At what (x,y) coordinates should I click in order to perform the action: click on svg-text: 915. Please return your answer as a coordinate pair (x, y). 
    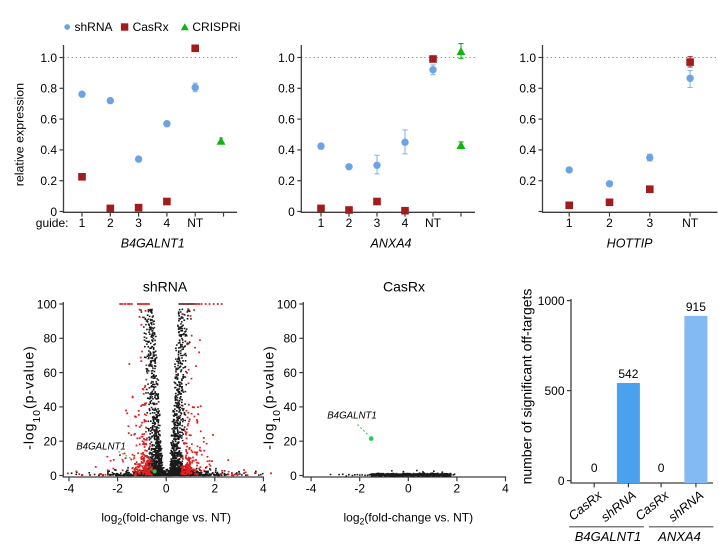
    Looking at the image, I should click on (696, 307).